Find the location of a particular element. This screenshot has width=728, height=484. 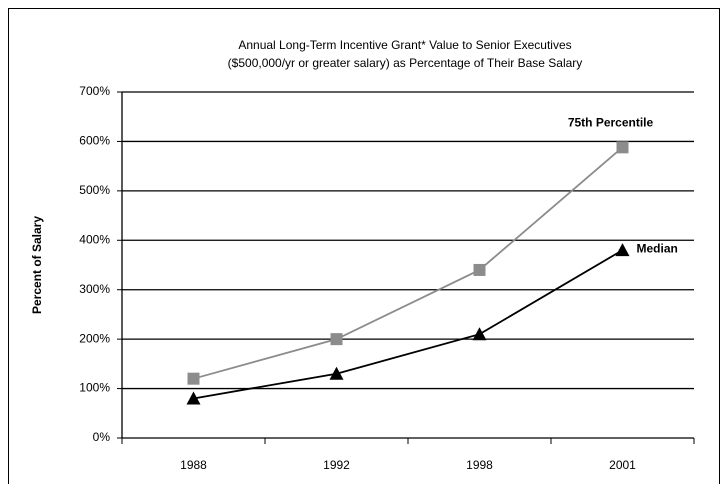

y-tick-label: 300% is located at coordinates (94, 289).